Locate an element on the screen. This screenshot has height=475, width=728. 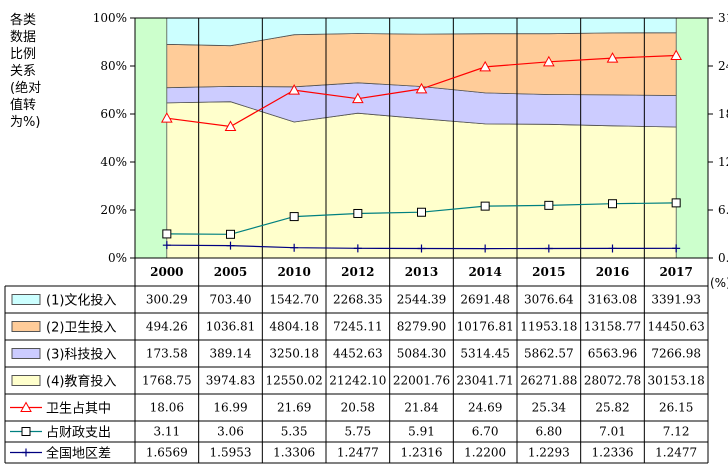
table-cell: 10176.81 is located at coordinates (485, 327).